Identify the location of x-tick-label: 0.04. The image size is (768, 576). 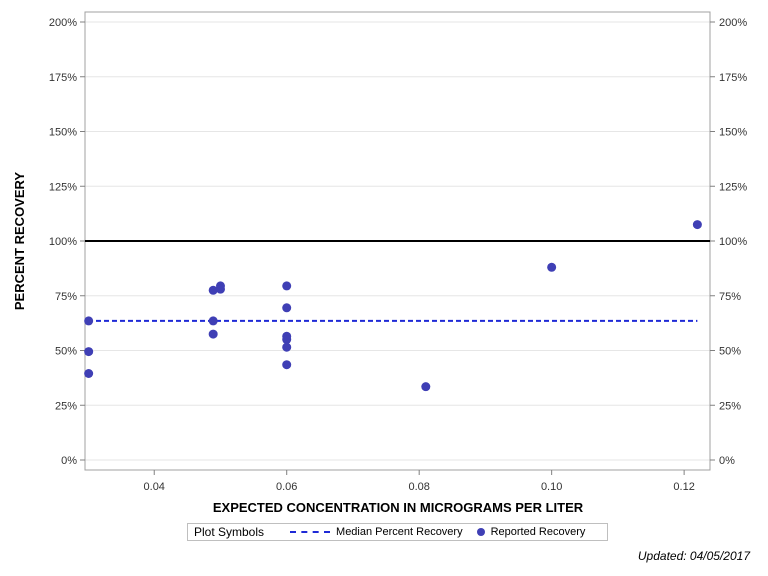
(154, 487).